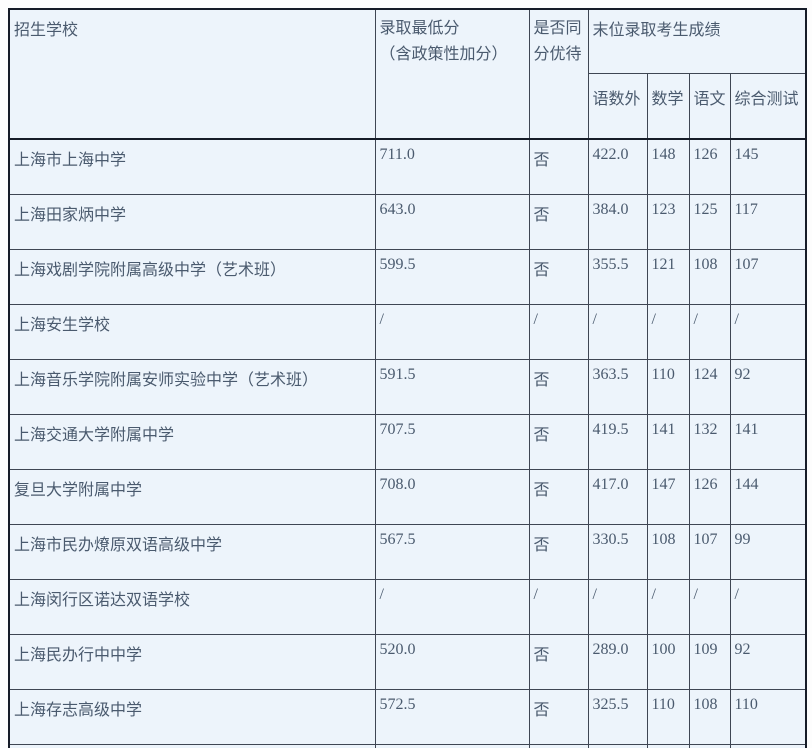  Describe the element at coordinates (617, 386) in the screenshot. I see `table-cell: 363.5` at that location.